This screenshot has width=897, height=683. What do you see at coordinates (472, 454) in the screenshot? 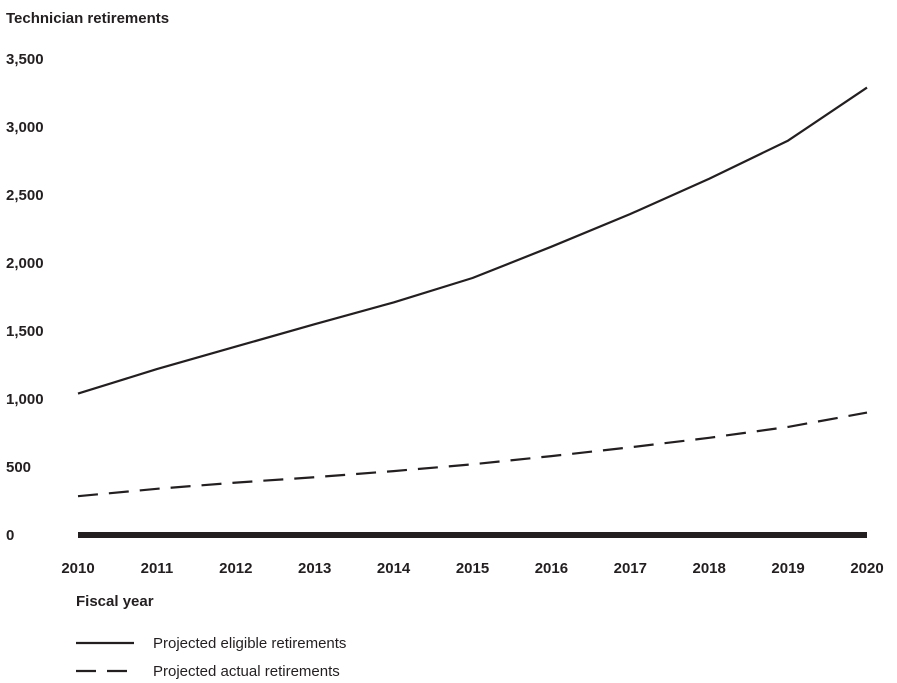
I see `series-line-actual` at bounding box center [472, 454].